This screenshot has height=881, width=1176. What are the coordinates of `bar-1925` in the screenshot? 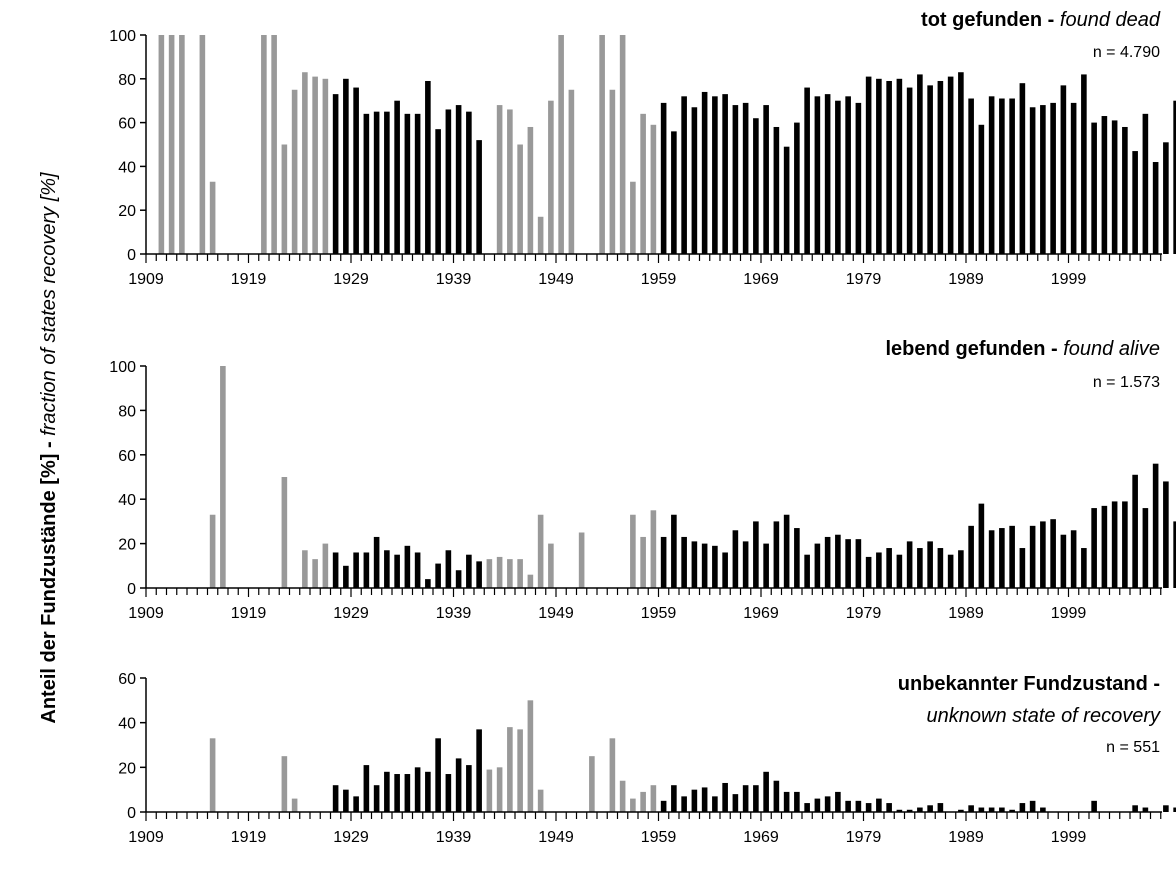 It's located at (315, 165).